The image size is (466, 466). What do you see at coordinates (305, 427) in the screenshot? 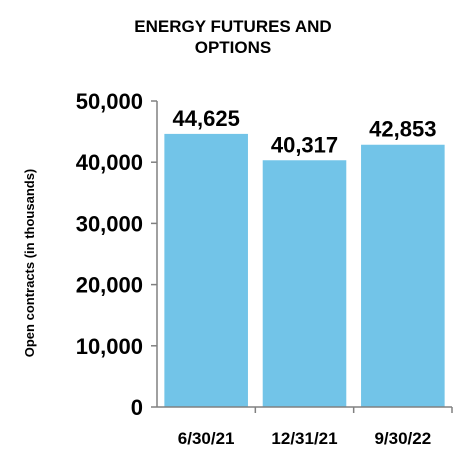
I see `x-axis: 6/30/21 12/31/21 9/30/22` at bounding box center [305, 427].